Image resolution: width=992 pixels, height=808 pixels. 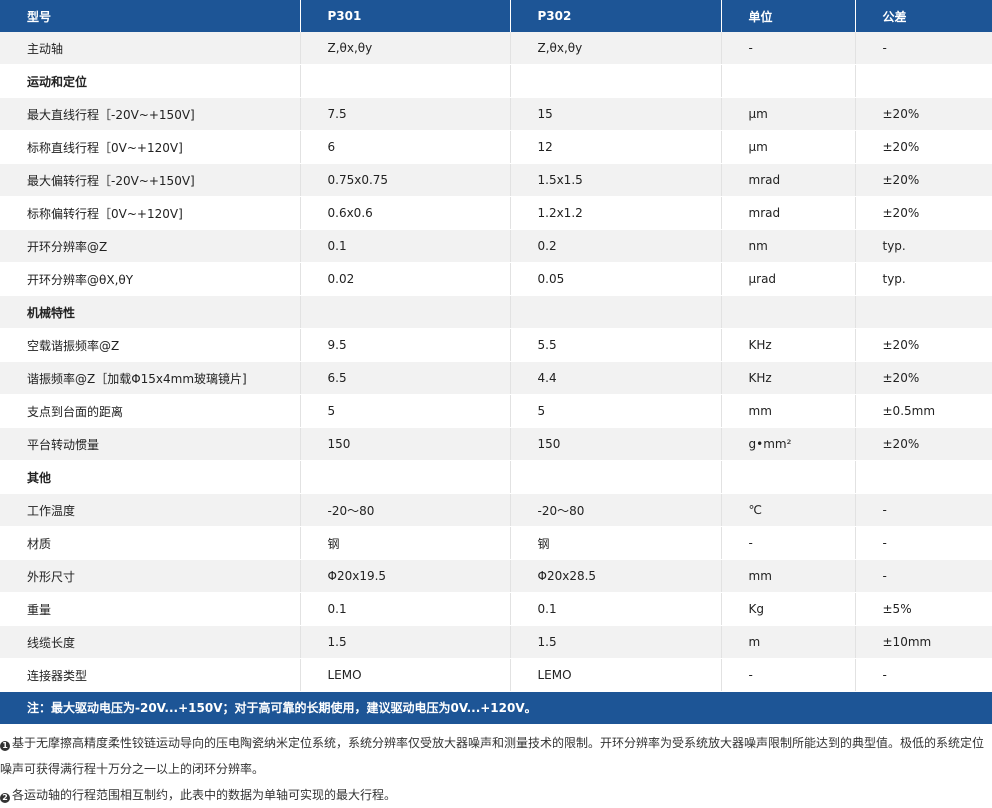 What do you see at coordinates (150, 312) in the screenshot?
I see `section-title: 机械特性` at bounding box center [150, 312].